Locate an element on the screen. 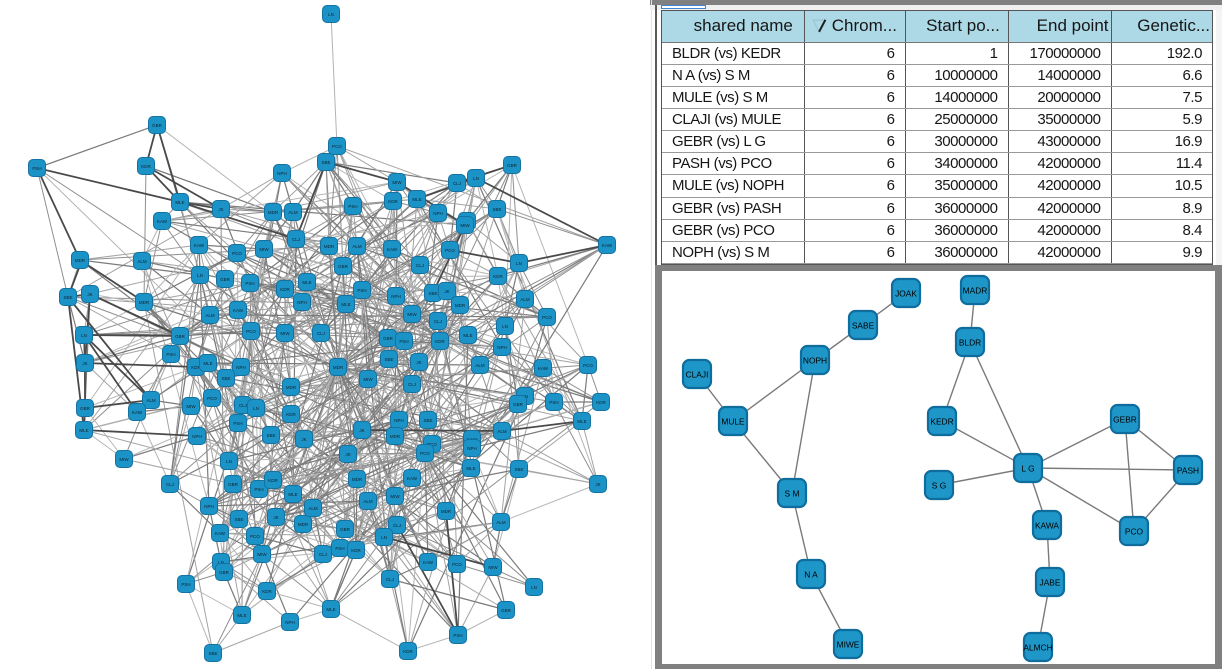 The width and height of the screenshot is (1222, 669). svg-text: BLDR is located at coordinates (970, 343).